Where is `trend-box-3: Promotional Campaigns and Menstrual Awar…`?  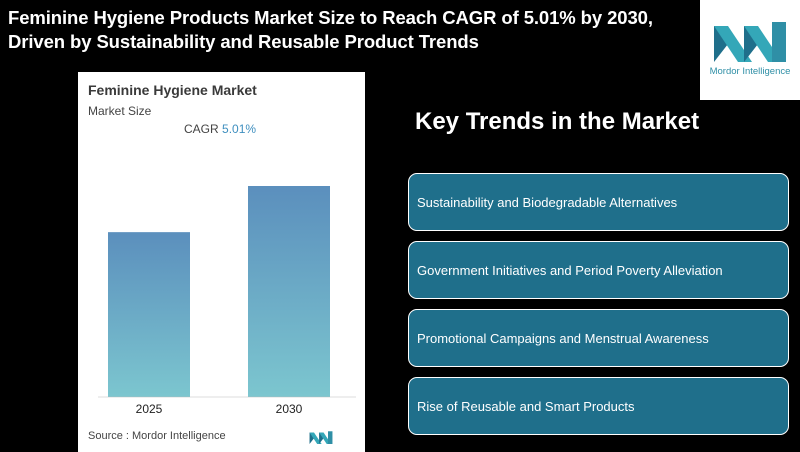 trend-box-3: Promotional Campaigns and Menstrual Awar… is located at coordinates (598, 338).